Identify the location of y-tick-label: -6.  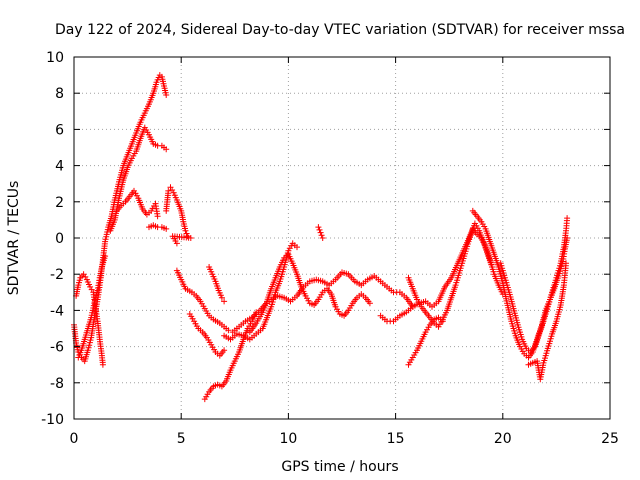
(57, 348).